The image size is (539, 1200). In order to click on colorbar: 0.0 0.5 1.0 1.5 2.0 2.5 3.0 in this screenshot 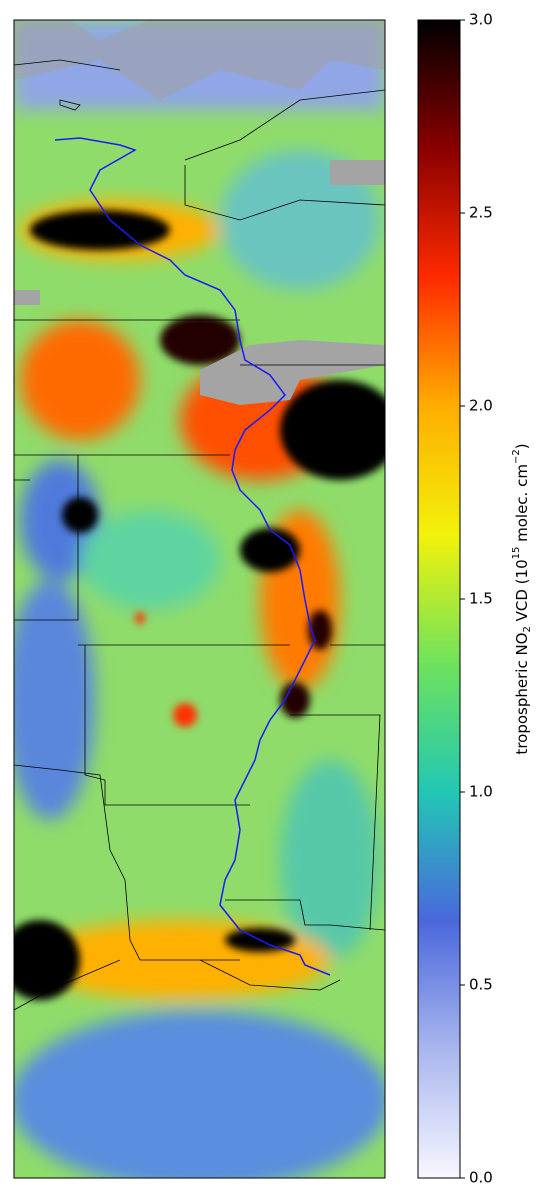, I will do `click(455, 599)`.